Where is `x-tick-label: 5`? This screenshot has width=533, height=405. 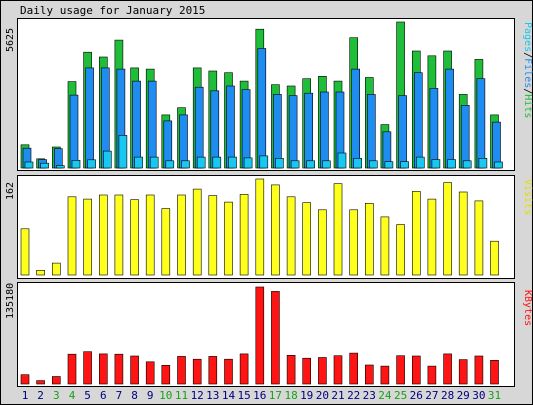 x-tick-label: 5 is located at coordinates (87, 395).